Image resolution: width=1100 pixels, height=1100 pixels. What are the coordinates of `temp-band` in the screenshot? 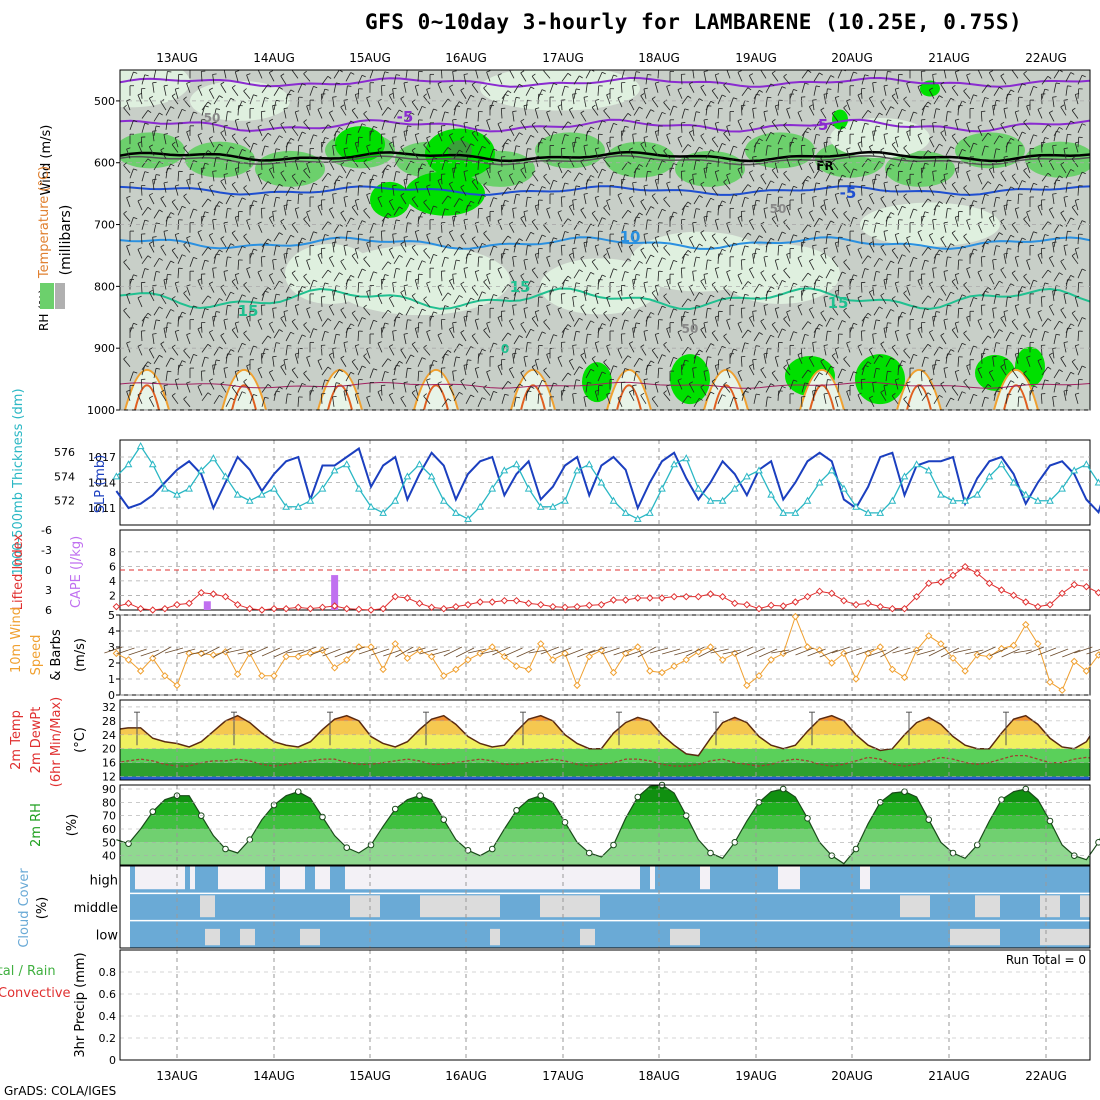 It's located at (605, 715).